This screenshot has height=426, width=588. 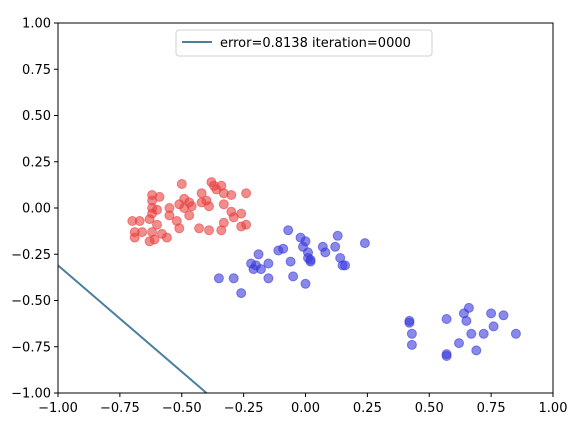 What do you see at coordinates (36, 116) in the screenshot?
I see `y-tick-label: 0.50` at bounding box center [36, 116].